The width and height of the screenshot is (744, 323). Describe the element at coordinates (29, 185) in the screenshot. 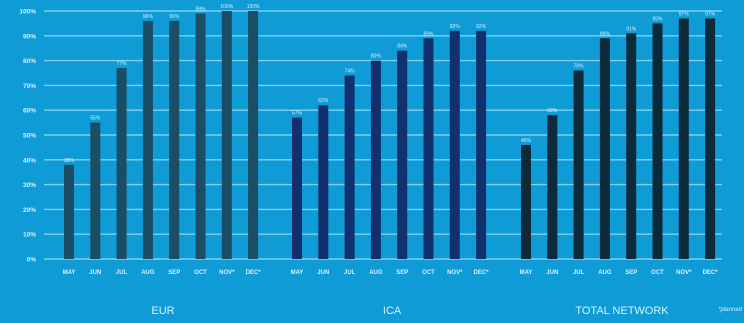

I see `y-tick-label: 30%` at that location.